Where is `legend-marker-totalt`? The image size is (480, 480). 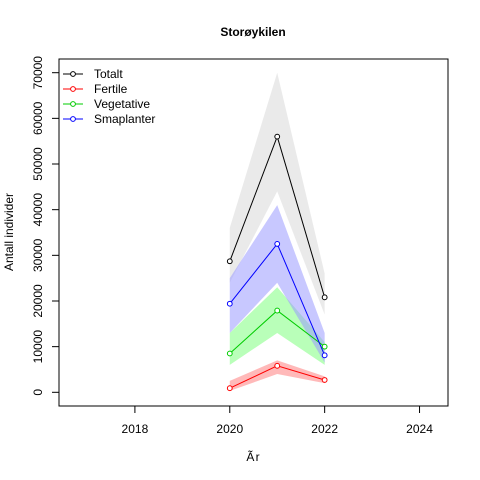 legend-marker-totalt is located at coordinates (73, 74).